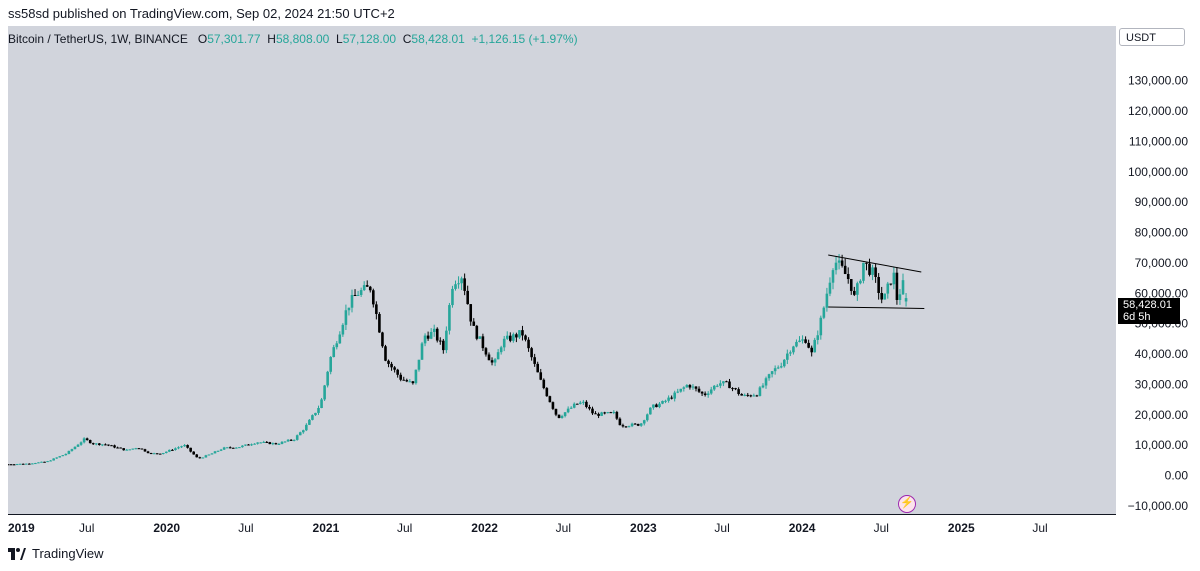  What do you see at coordinates (1162, 293) in the screenshot?
I see `price-tick-label: 60,000.00` at bounding box center [1162, 293].